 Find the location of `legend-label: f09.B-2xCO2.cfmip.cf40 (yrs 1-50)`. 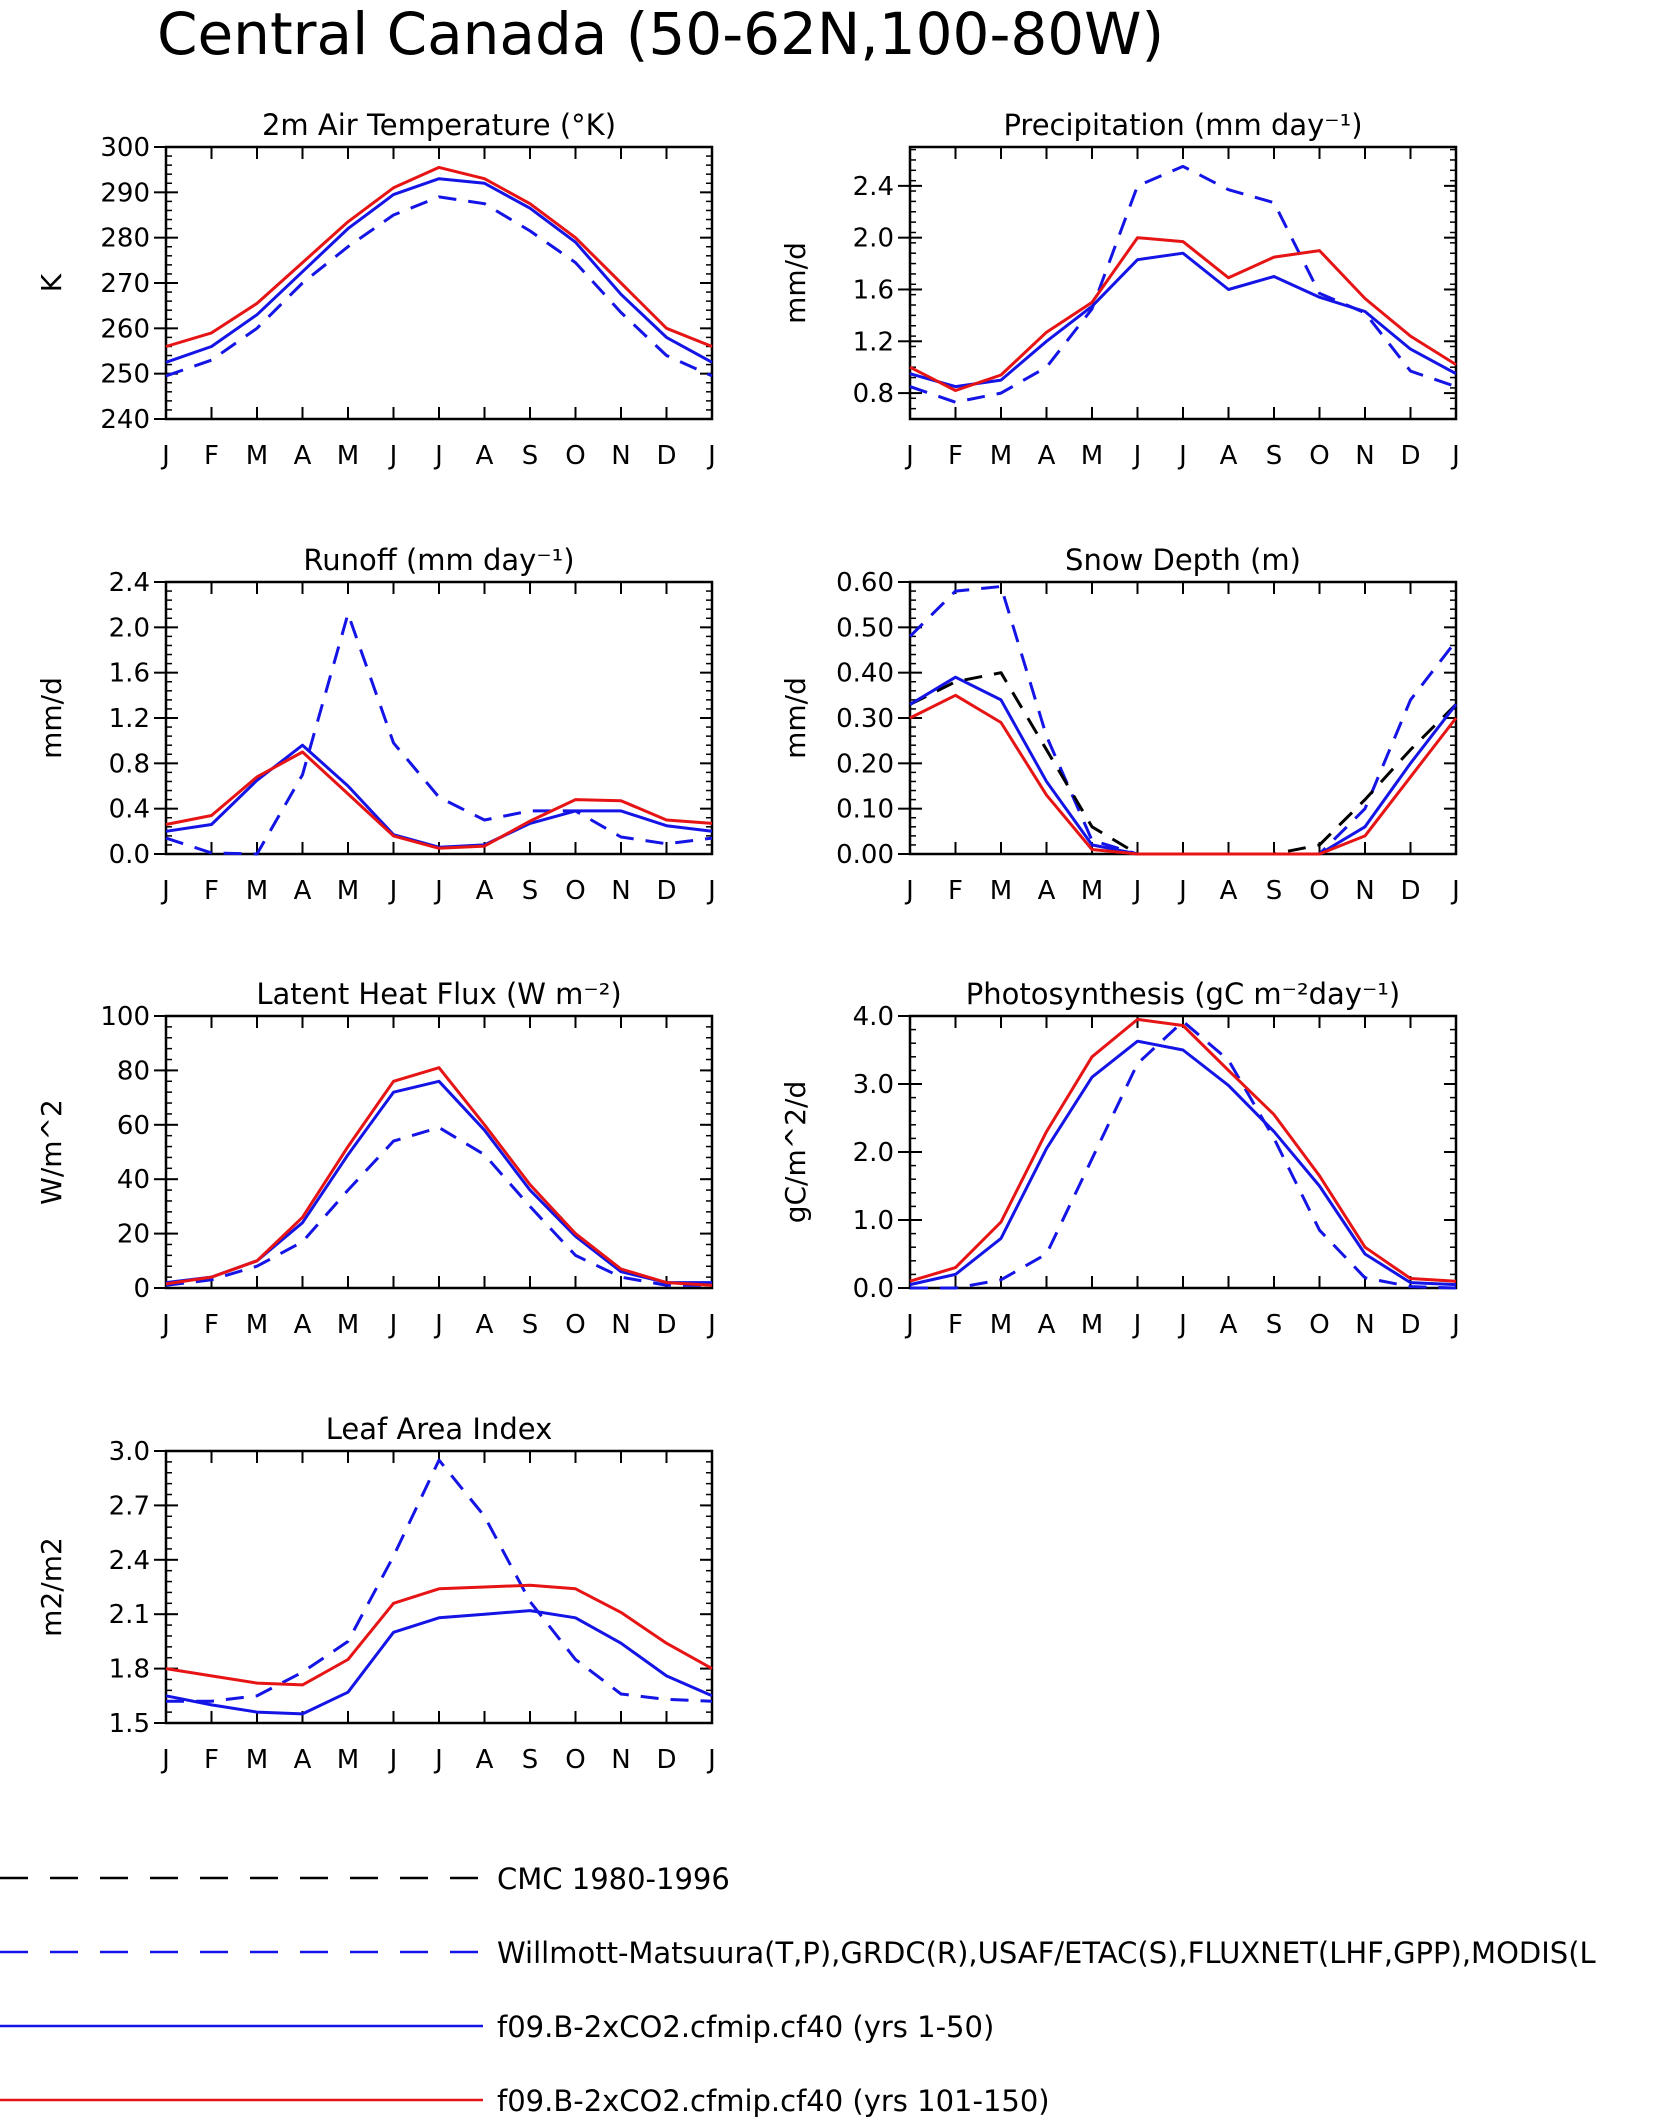

legend-label: f09.B-2xCO2.cfmip.cf40 (yrs 1-50) is located at coordinates (745, 2027).